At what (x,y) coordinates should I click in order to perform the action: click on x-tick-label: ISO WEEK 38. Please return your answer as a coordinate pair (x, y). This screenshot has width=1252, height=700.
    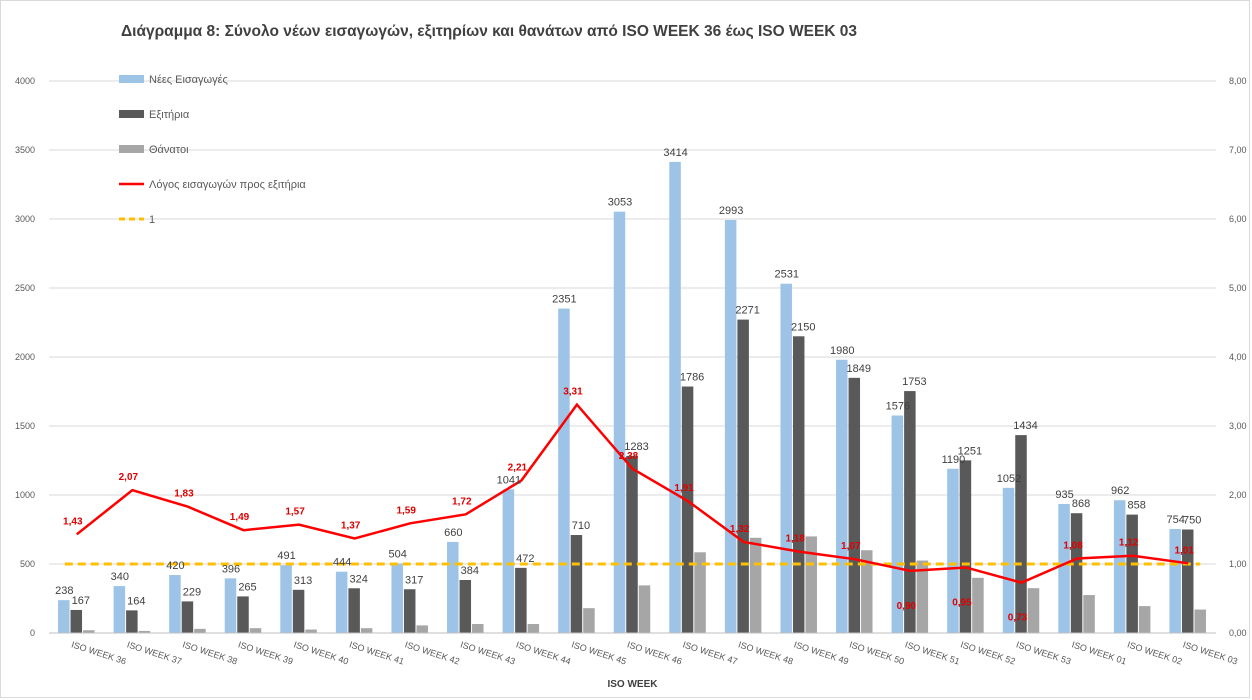
    Looking at the image, I should click on (209, 652).